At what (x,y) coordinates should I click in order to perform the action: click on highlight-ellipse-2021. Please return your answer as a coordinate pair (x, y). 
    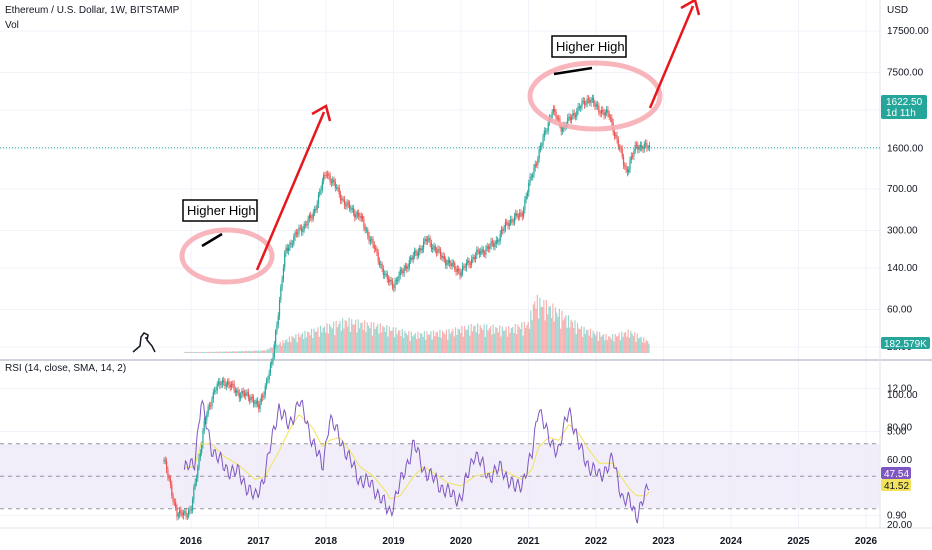
    Looking at the image, I should click on (595, 96).